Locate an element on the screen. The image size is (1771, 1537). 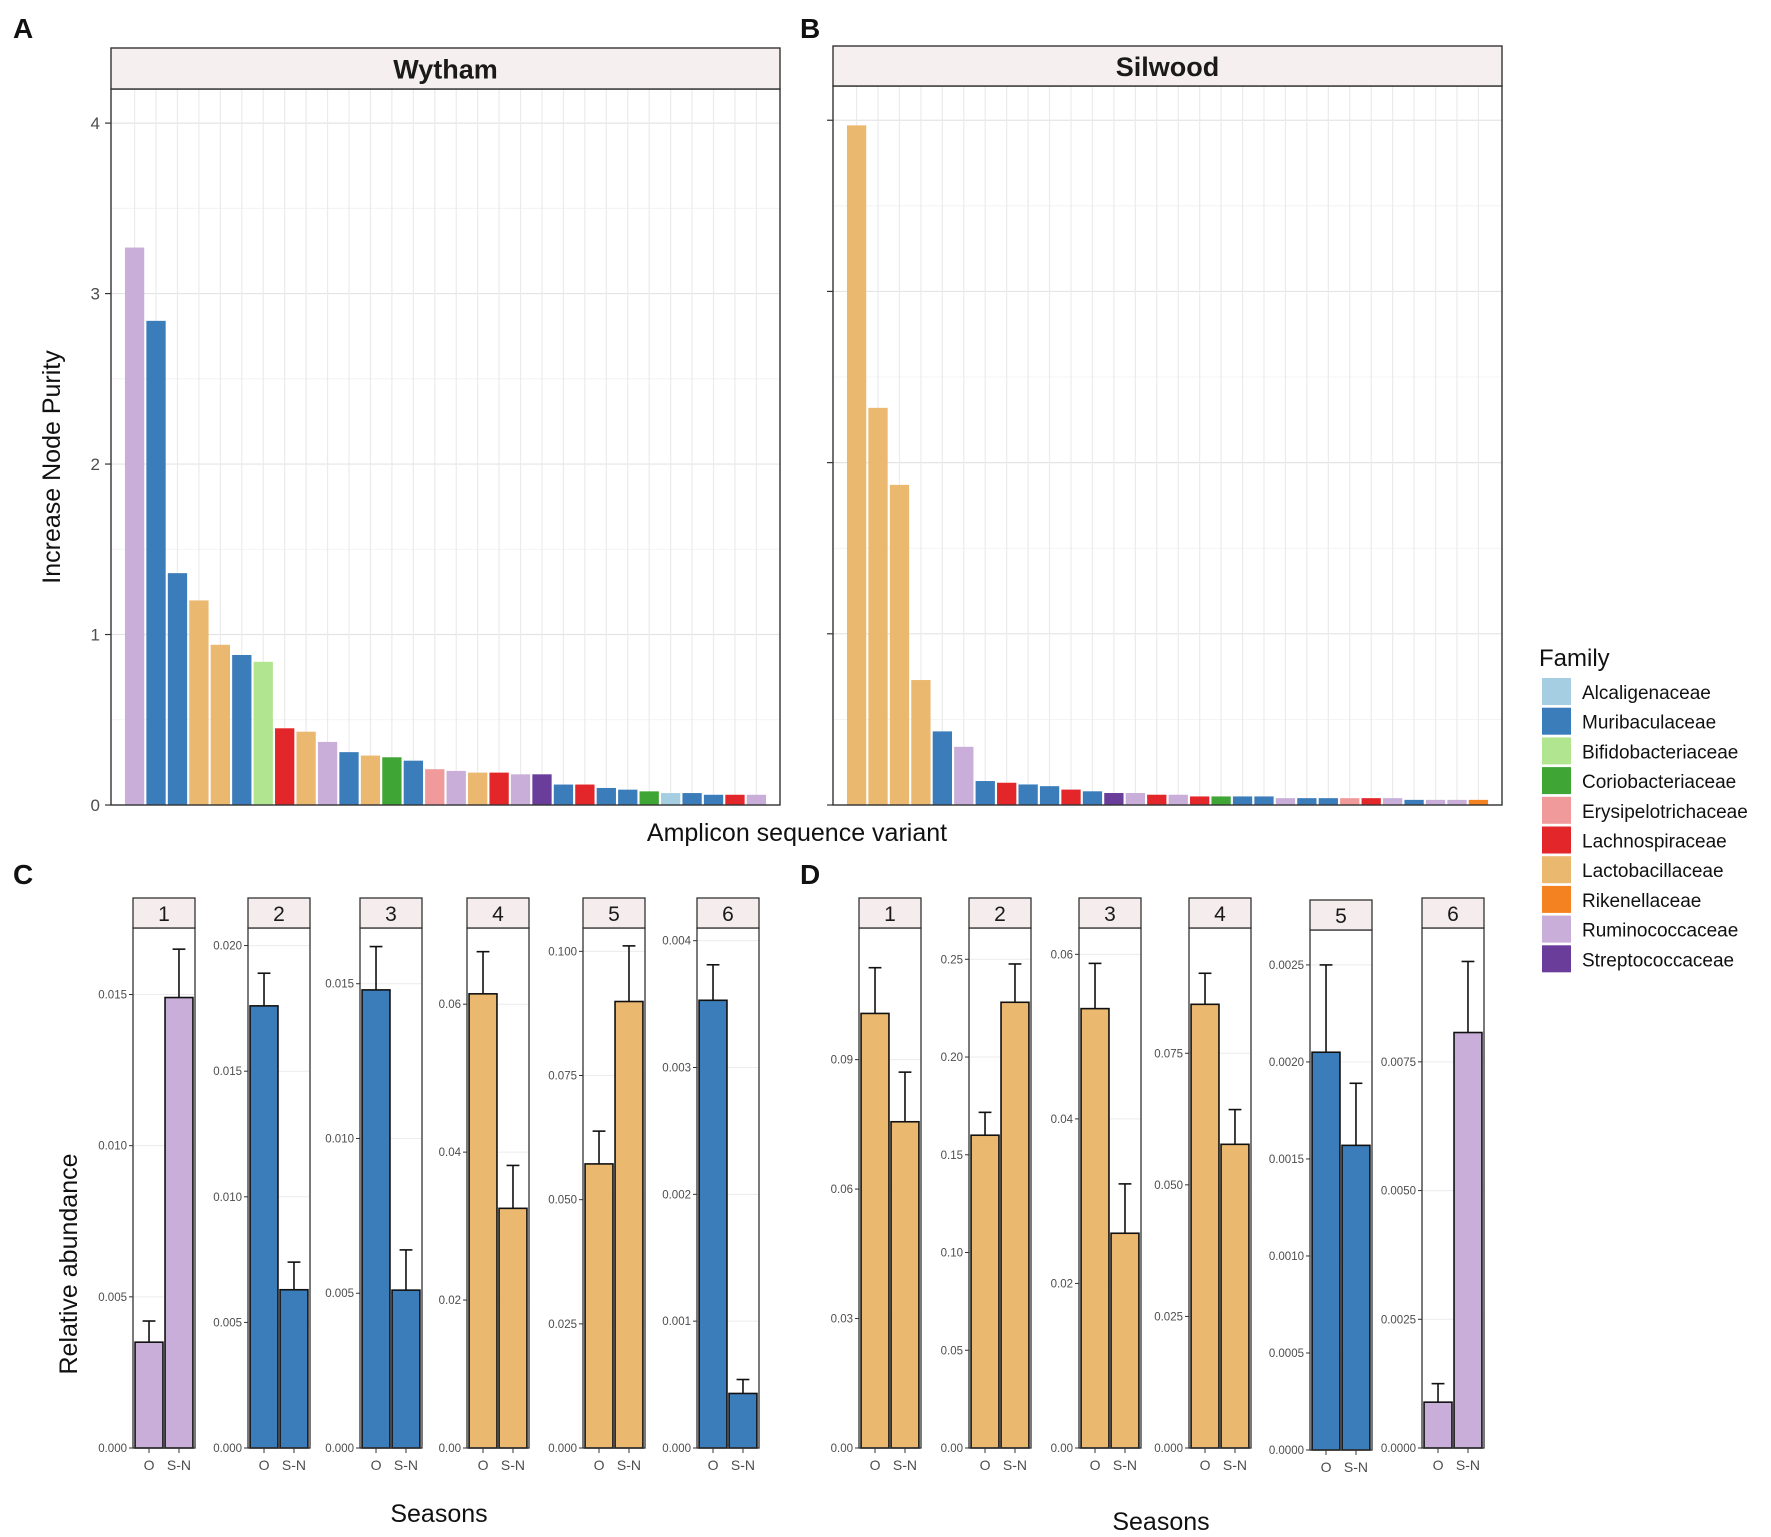
facet-title: Silwood is located at coordinates (1168, 67).